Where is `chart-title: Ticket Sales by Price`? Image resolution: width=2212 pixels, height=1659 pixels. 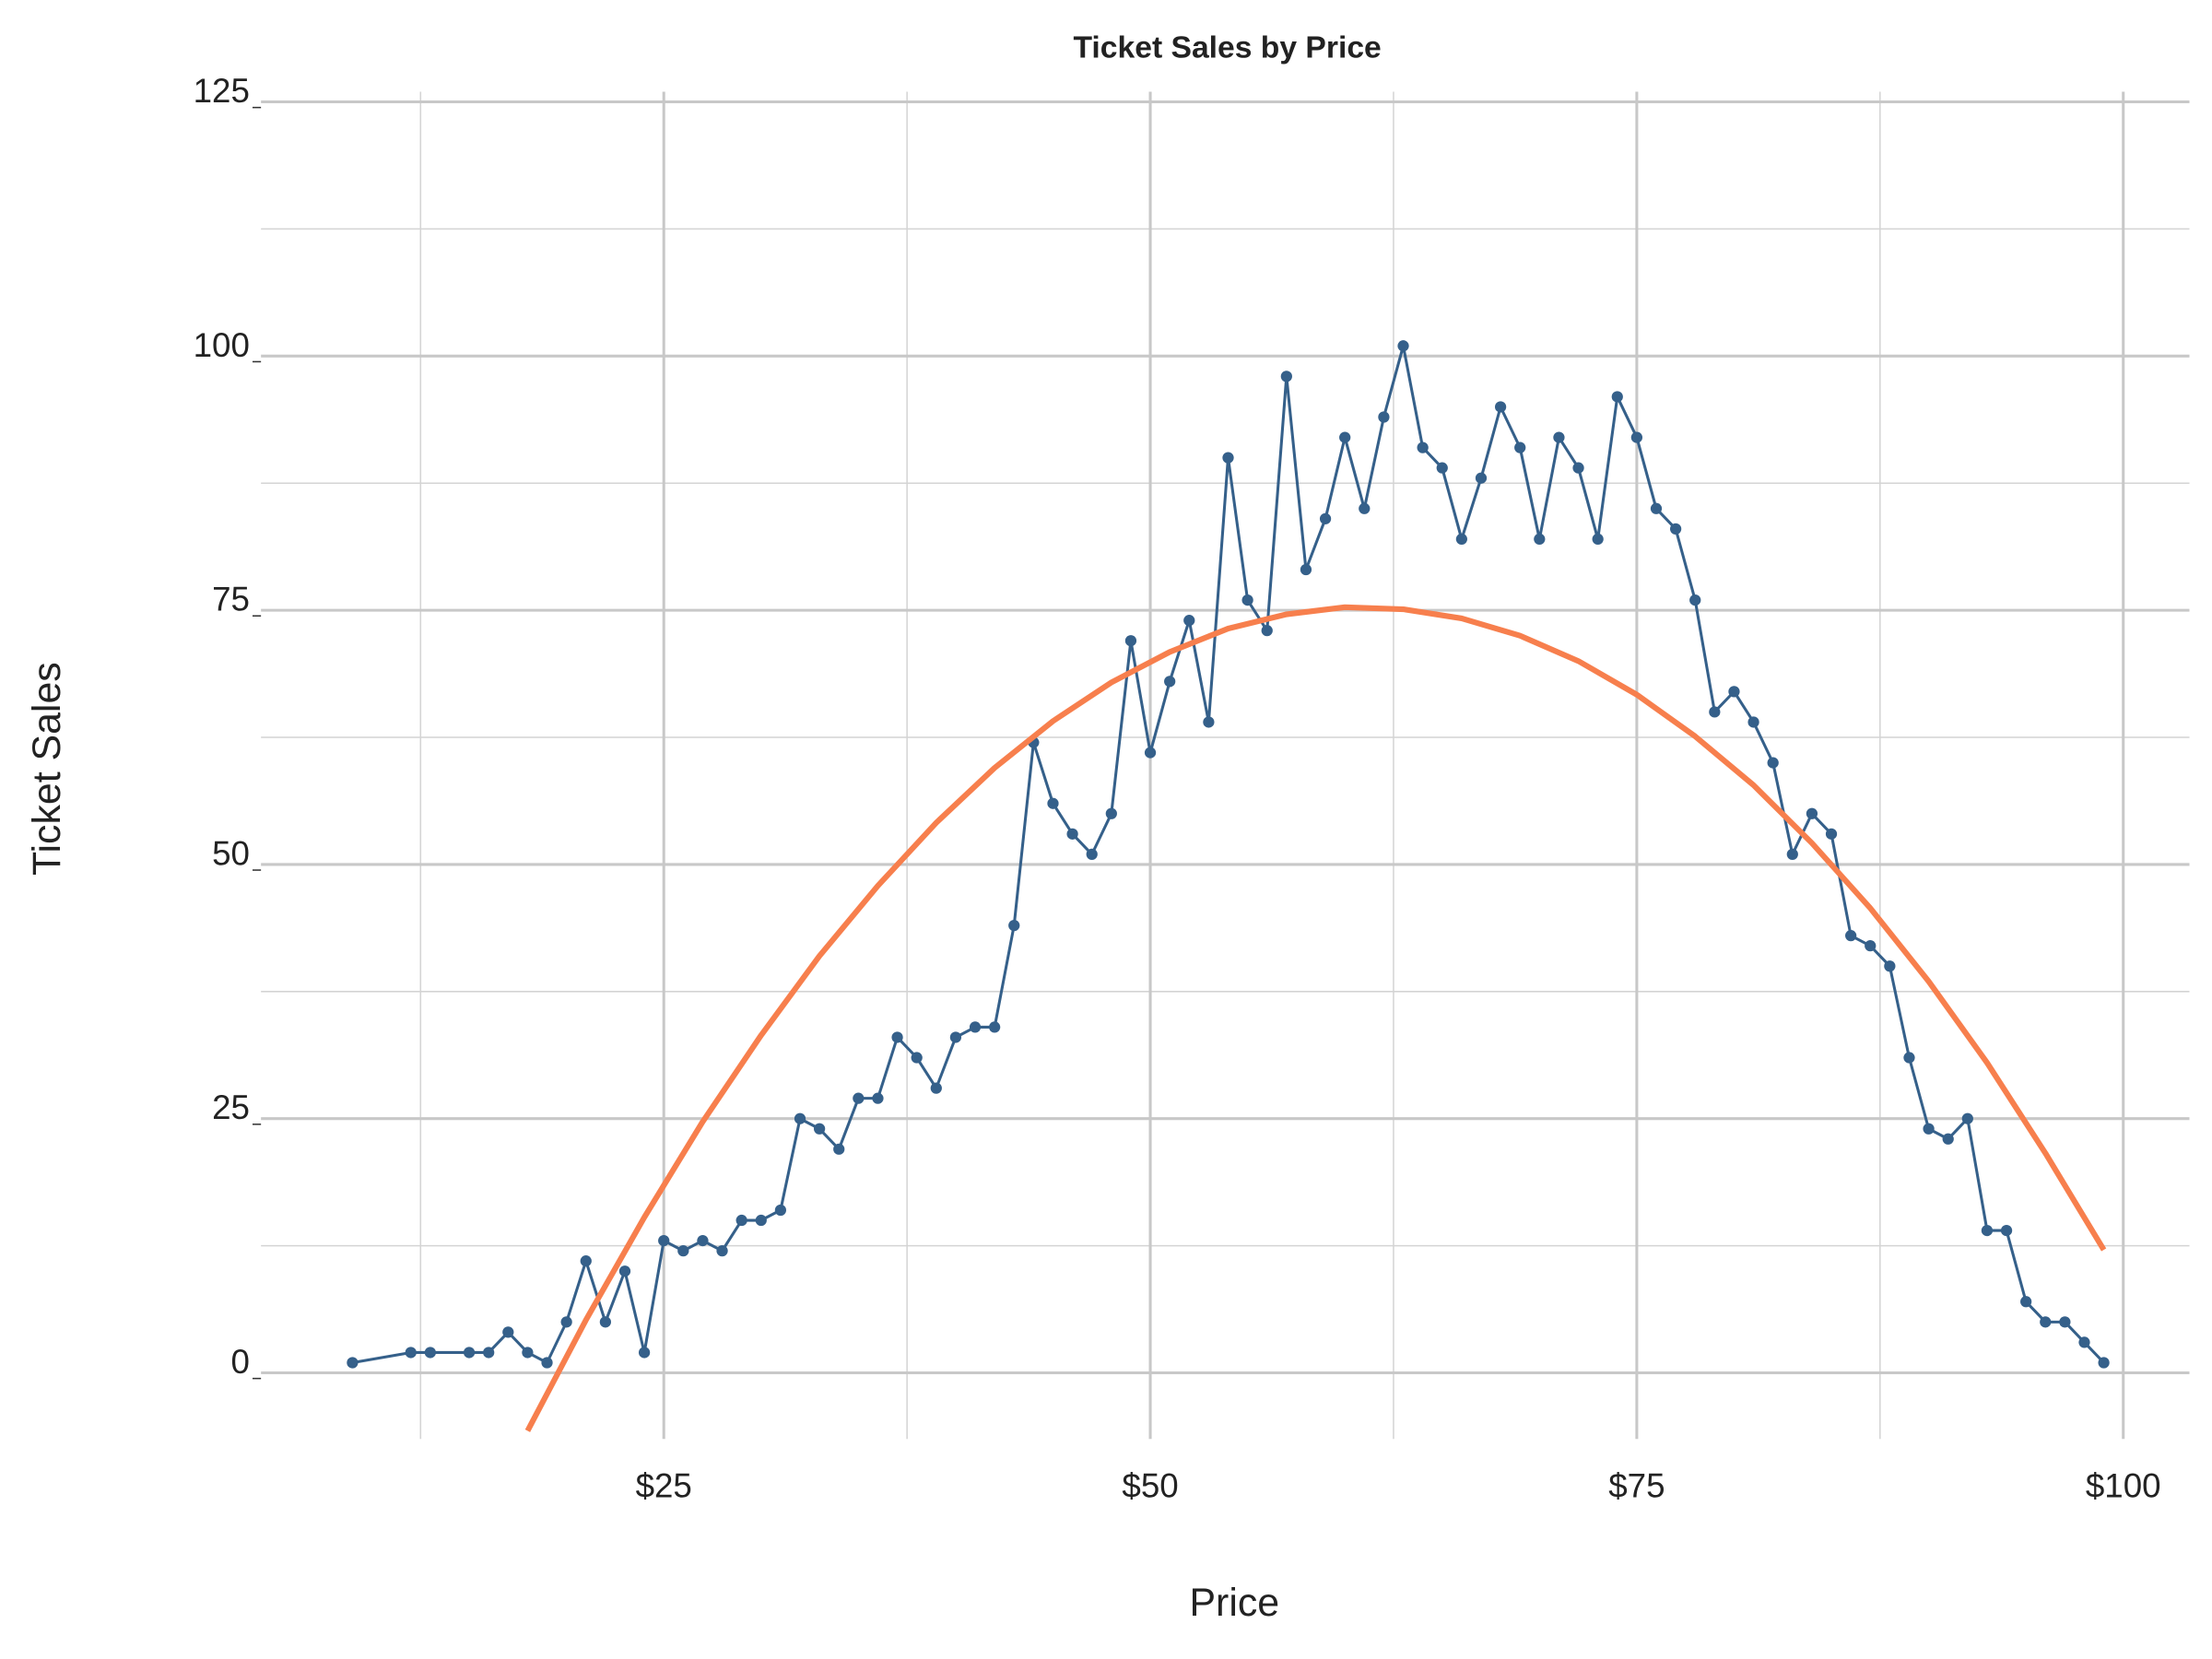
chart-title: Ticket Sales by Price is located at coordinates (1227, 47).